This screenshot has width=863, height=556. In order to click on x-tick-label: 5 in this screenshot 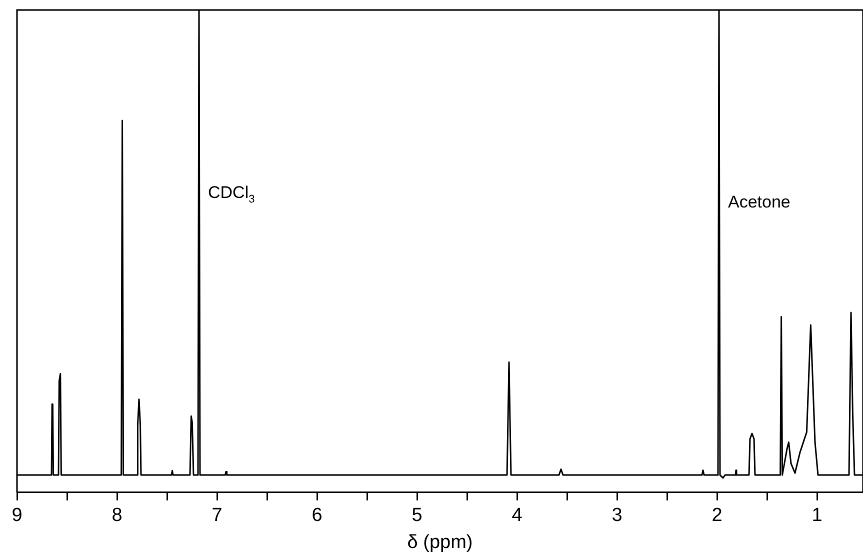, I will do `click(417, 515)`.